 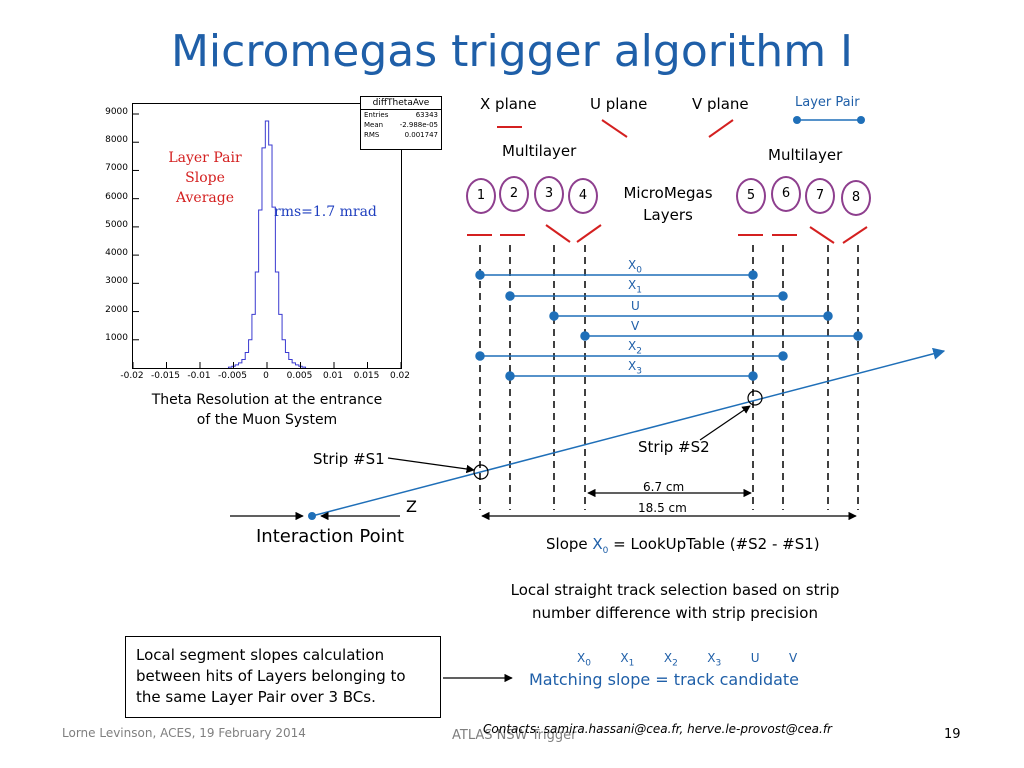 What do you see at coordinates (669, 325) in the screenshot?
I see `layer-pair-connections` at bounding box center [669, 325].